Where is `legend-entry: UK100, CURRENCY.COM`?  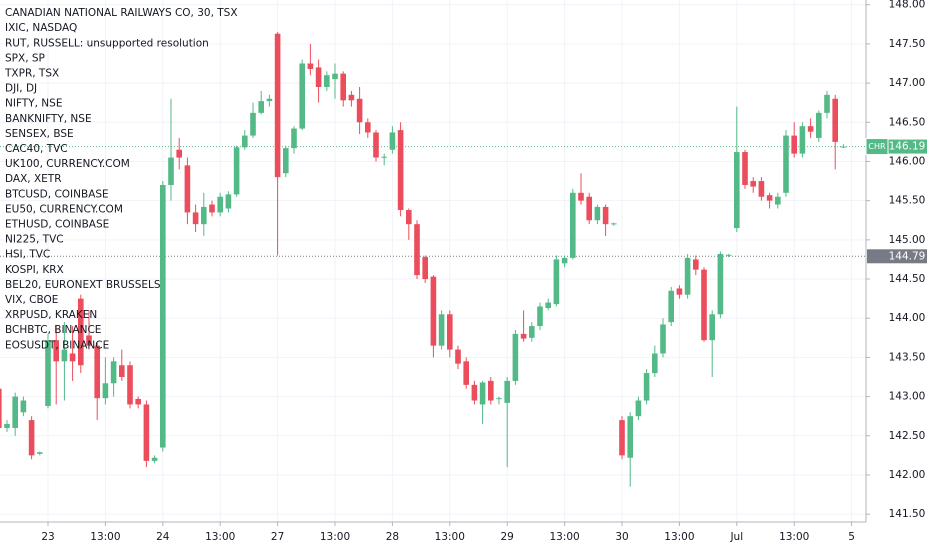 legend-entry: UK100, CURRENCY.COM is located at coordinates (67, 164).